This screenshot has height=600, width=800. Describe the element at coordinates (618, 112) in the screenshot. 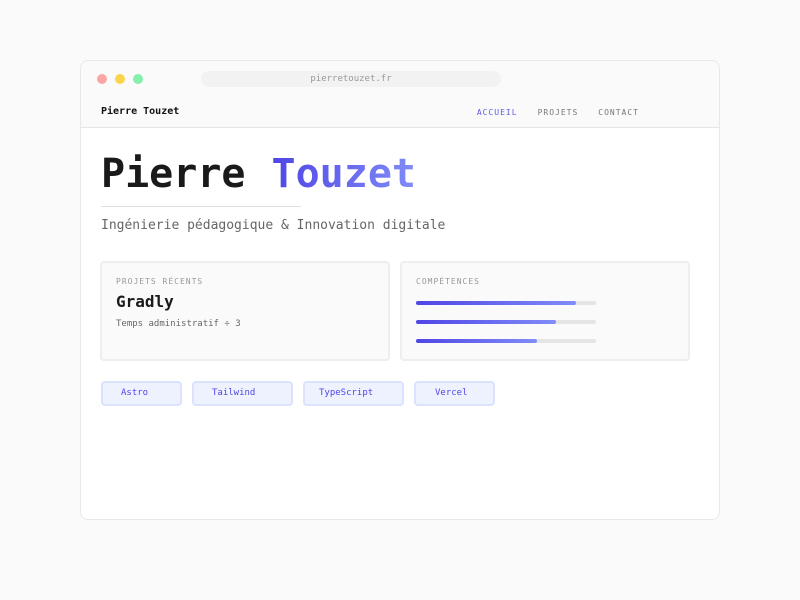

I see `nav-contact: CONTACT` at that location.